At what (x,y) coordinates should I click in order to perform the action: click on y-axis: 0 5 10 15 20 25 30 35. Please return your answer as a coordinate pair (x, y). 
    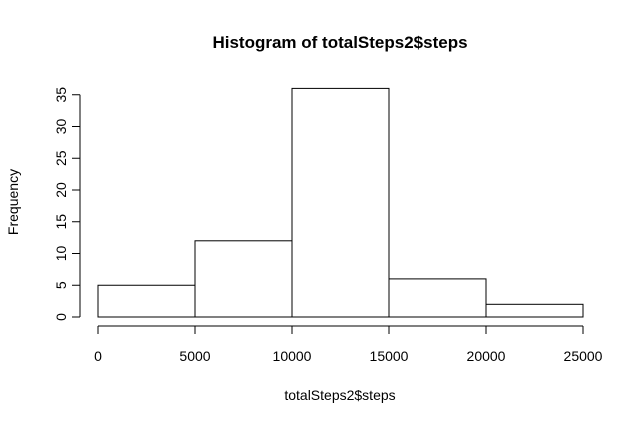
    Looking at the image, I should click on (67, 204).